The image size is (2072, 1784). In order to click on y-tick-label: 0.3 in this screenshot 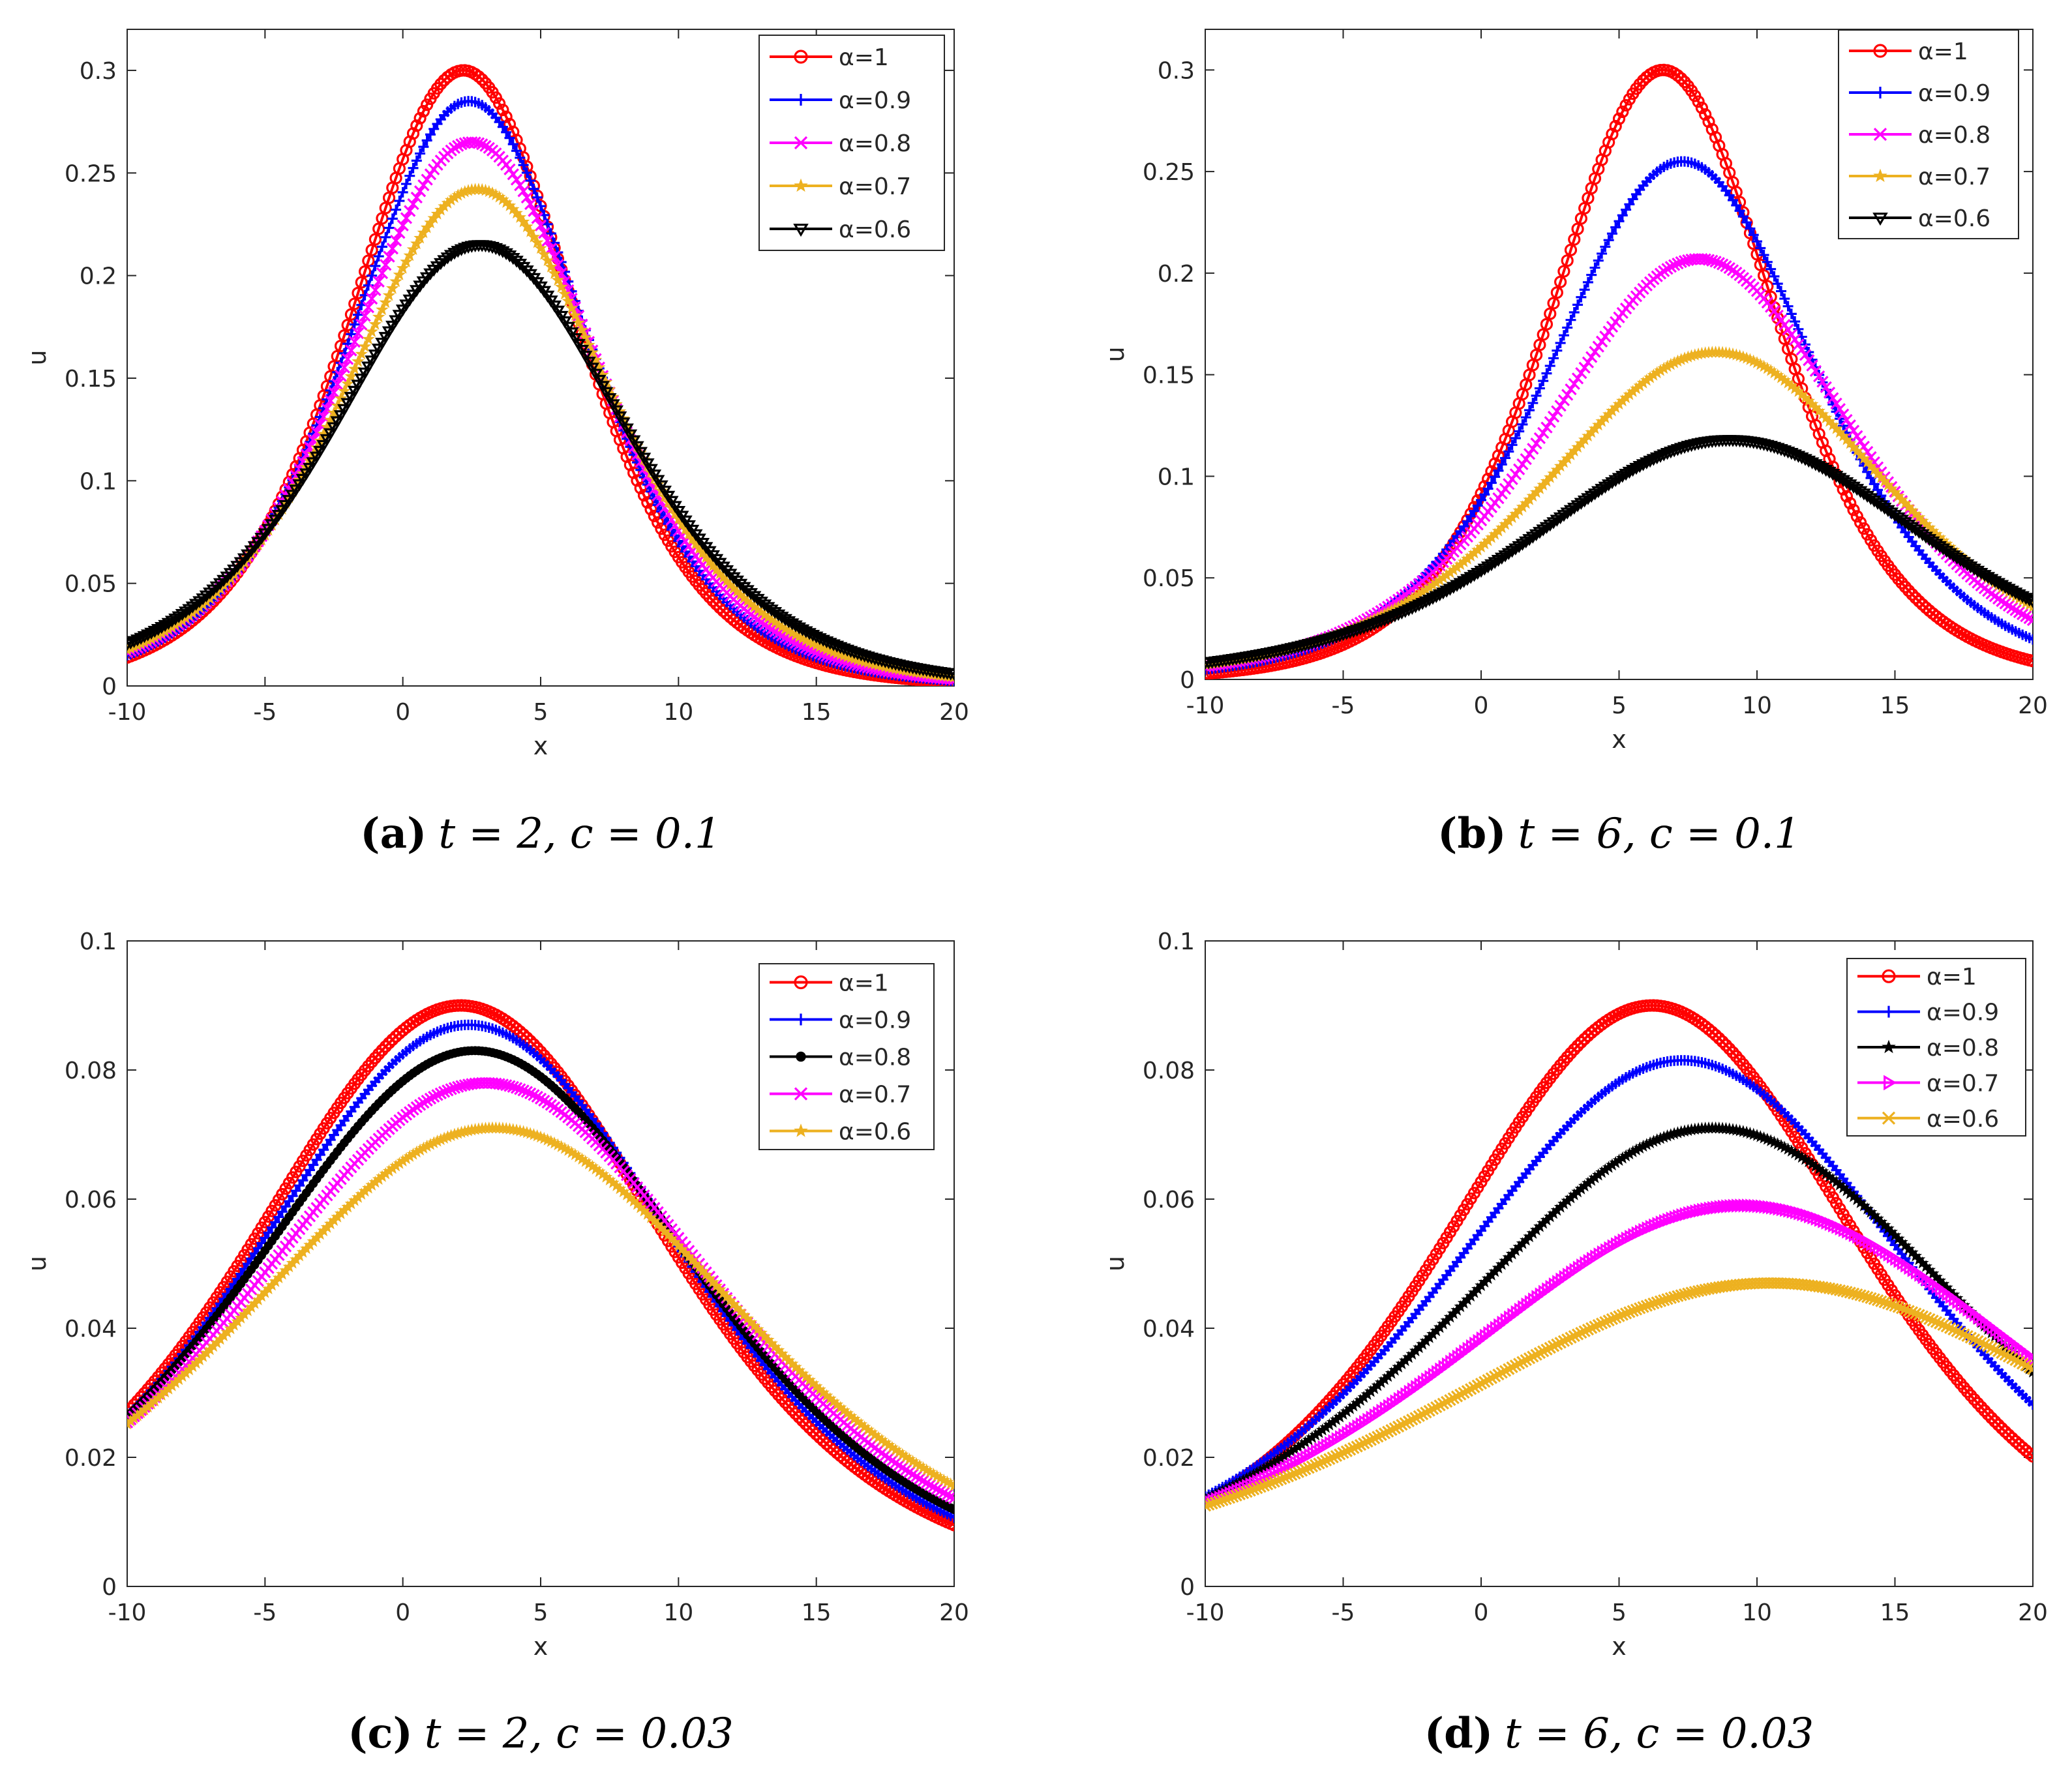, I will do `click(1176, 70)`.